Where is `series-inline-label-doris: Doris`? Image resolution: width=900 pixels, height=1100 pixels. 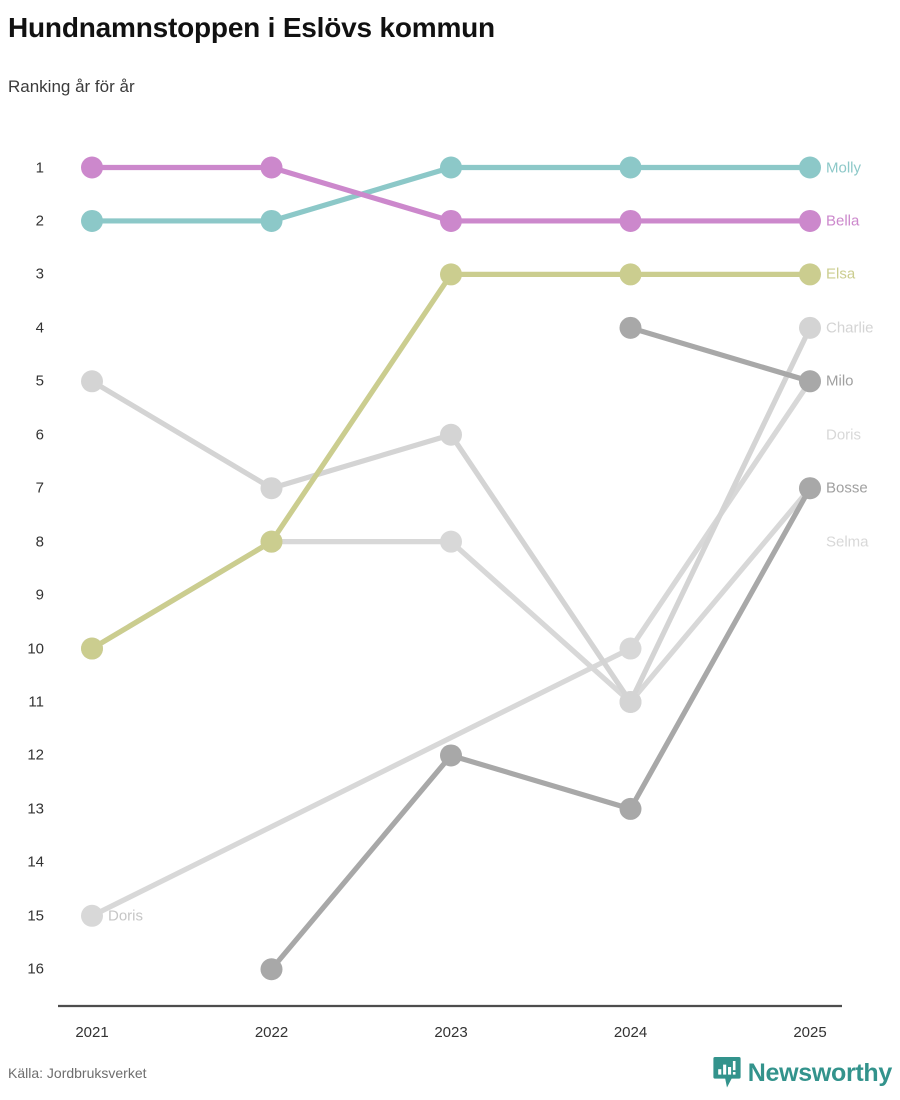 series-inline-label-doris: Doris is located at coordinates (126, 916).